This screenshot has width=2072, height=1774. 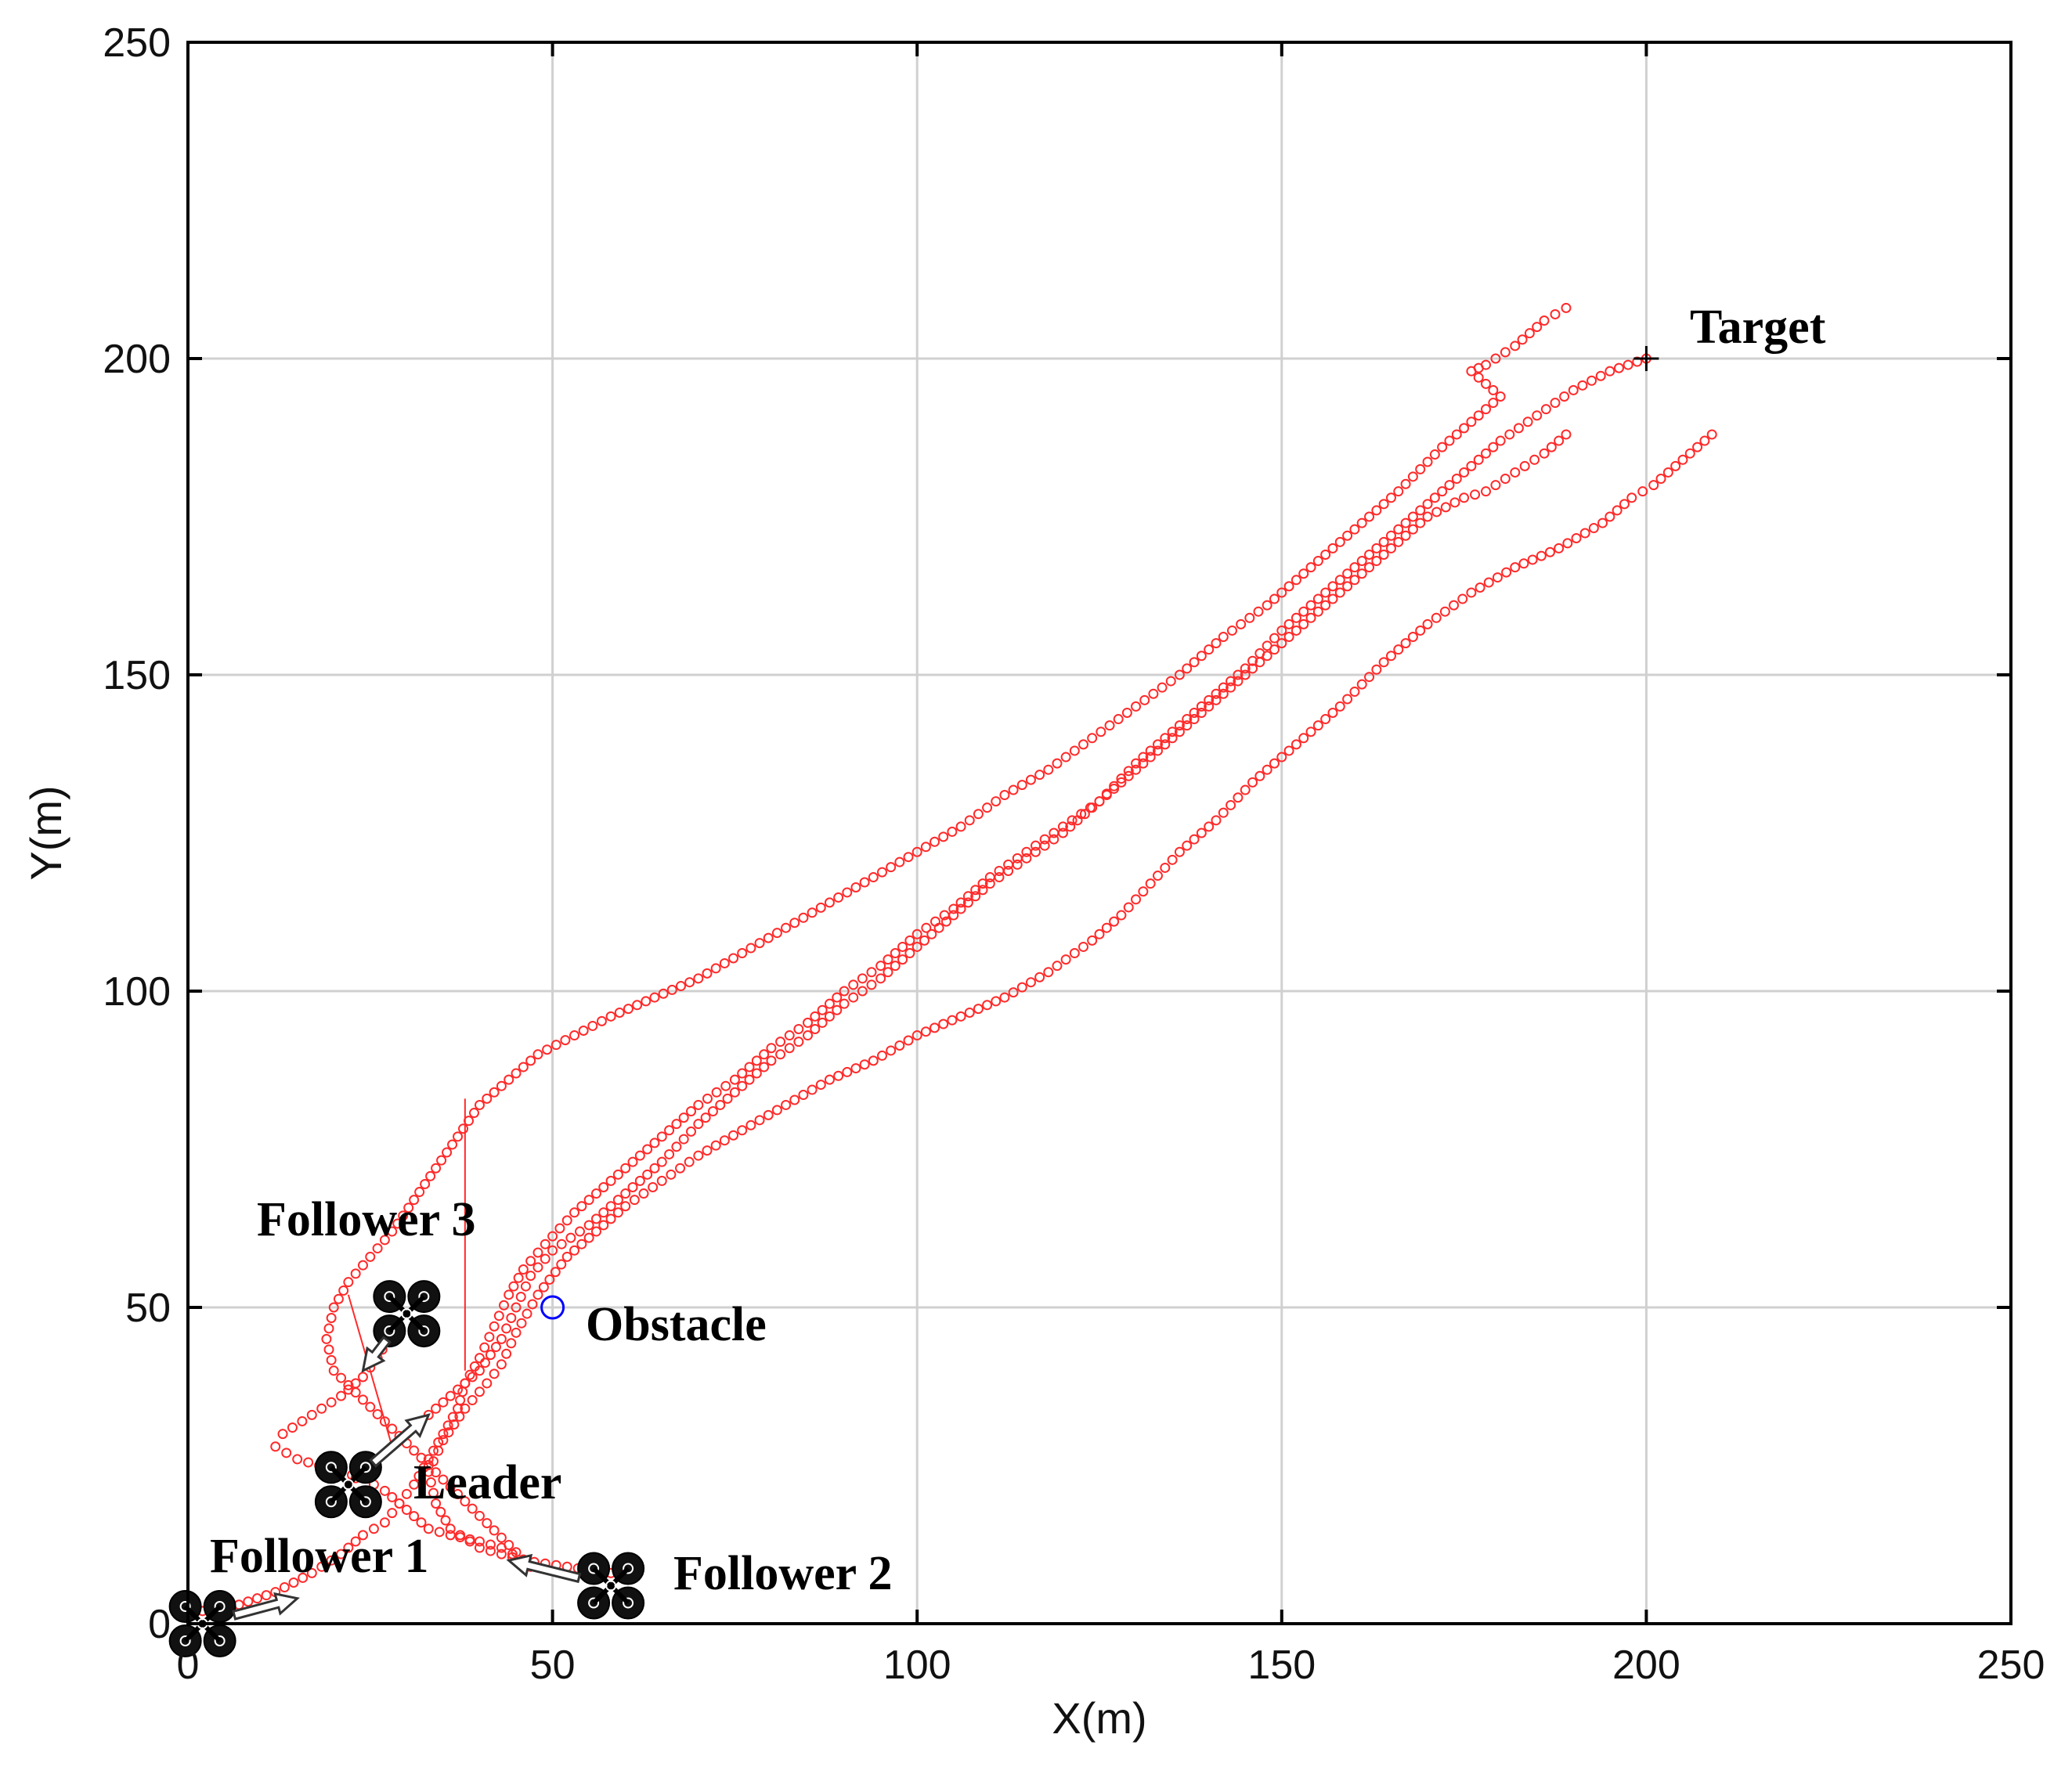 I want to click on y-tick-label: 0, so click(x=159, y=1624).